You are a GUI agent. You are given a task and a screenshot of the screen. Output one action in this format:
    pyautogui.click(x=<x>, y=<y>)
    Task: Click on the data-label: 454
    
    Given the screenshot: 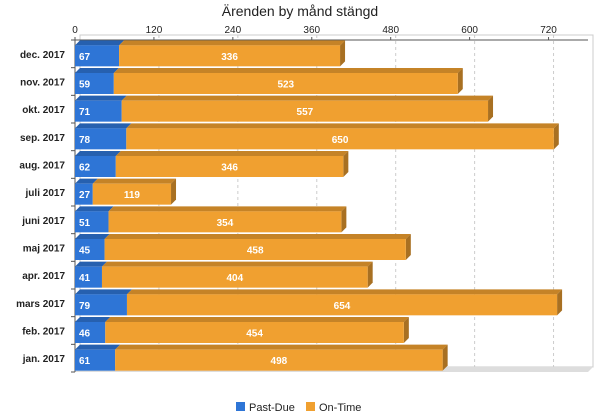 What is the action you would take?
    pyautogui.click(x=254, y=334)
    